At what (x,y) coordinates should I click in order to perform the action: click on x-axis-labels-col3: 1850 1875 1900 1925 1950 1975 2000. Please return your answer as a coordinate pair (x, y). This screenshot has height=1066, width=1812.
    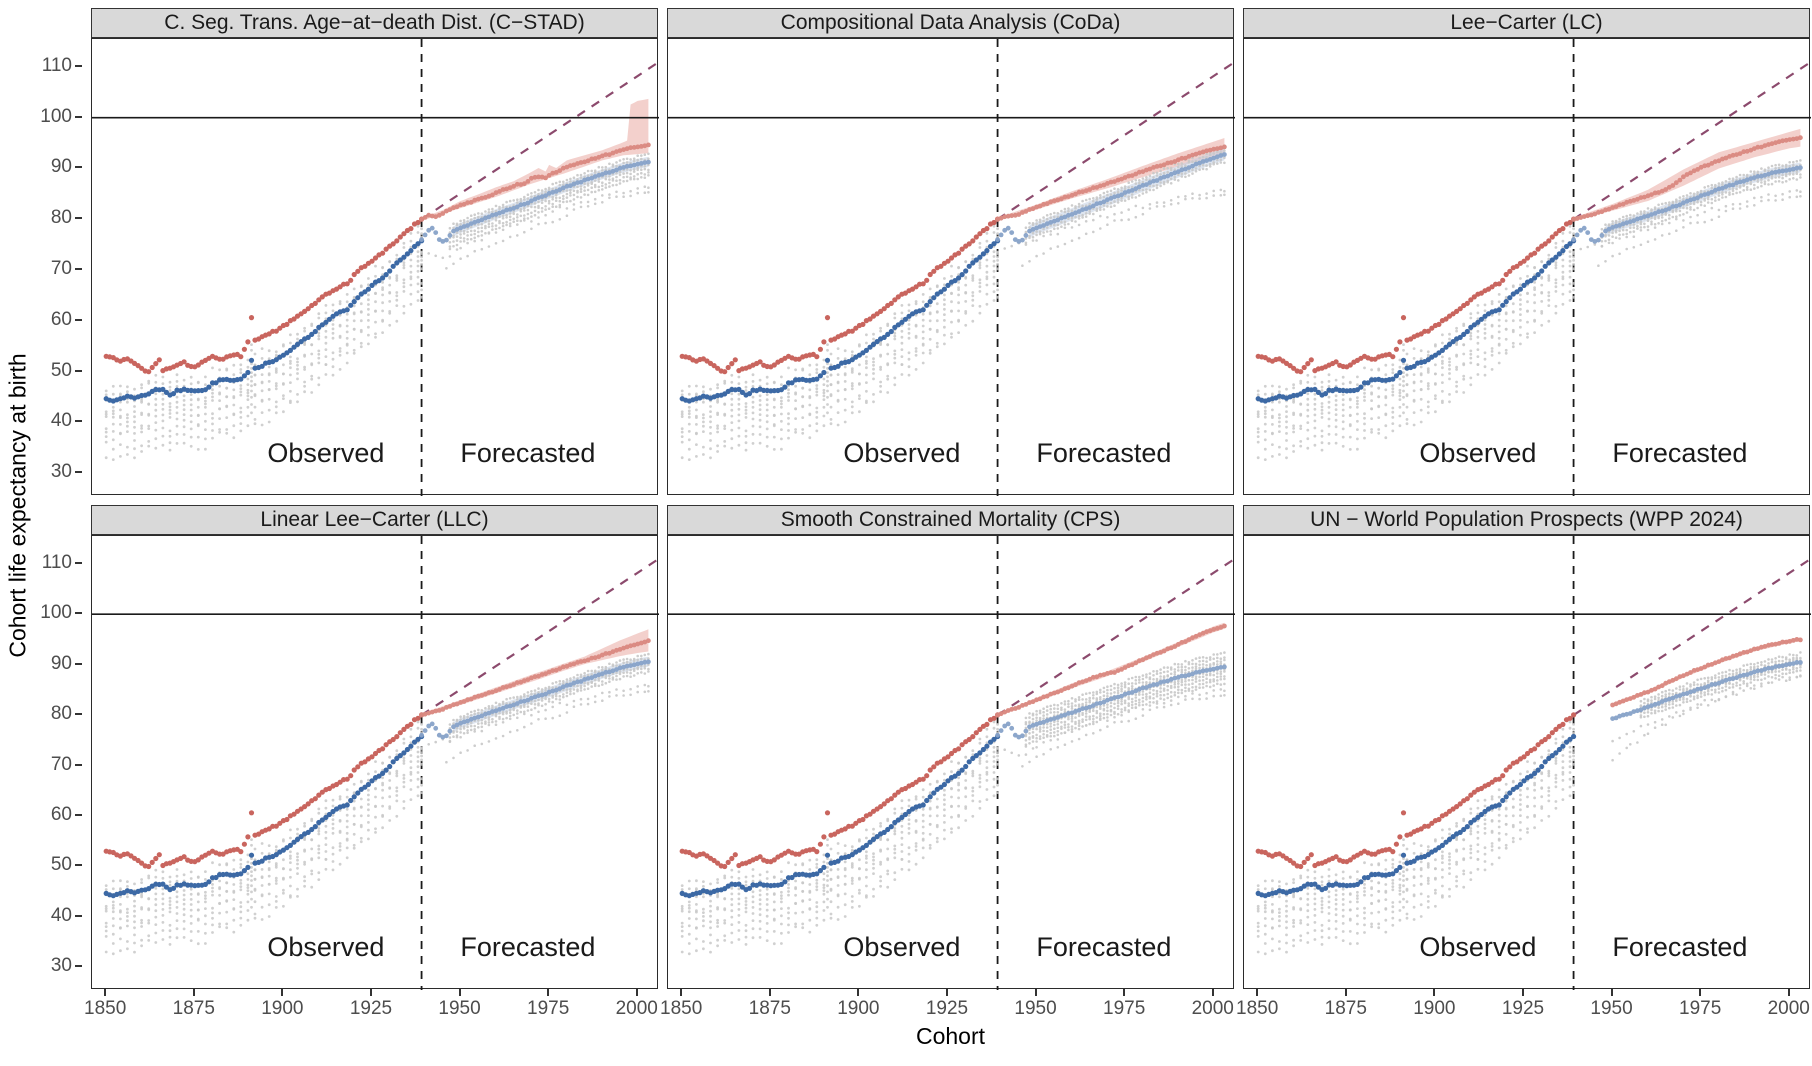
    Looking at the image, I should click on (1523, 1005).